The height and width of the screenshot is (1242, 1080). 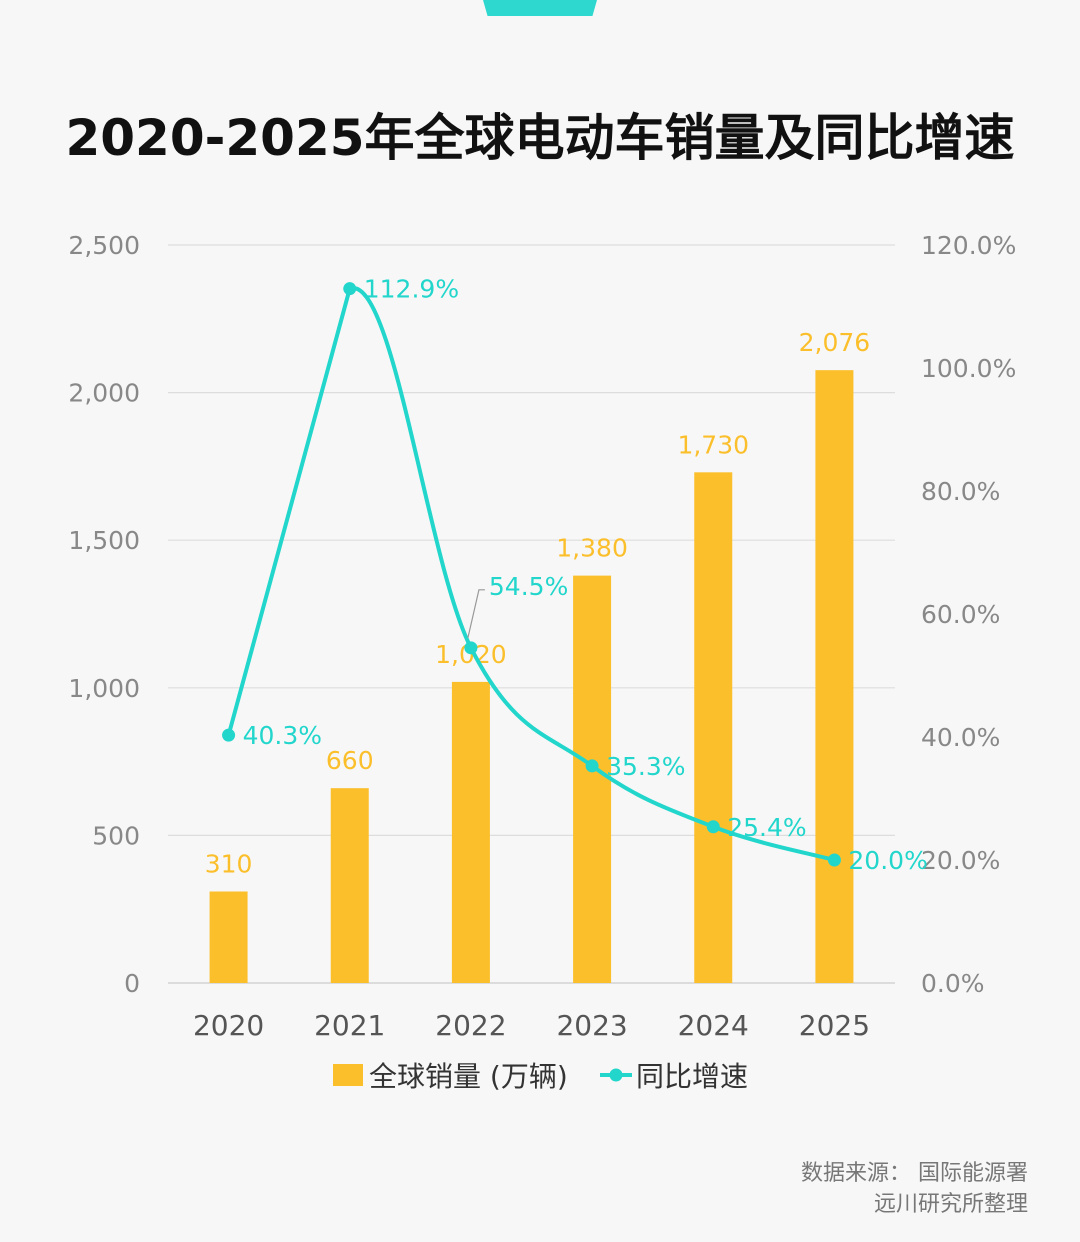 I want to click on page-title: 2020-2025年全球电动车销量及同比增速, so click(x=540, y=138).